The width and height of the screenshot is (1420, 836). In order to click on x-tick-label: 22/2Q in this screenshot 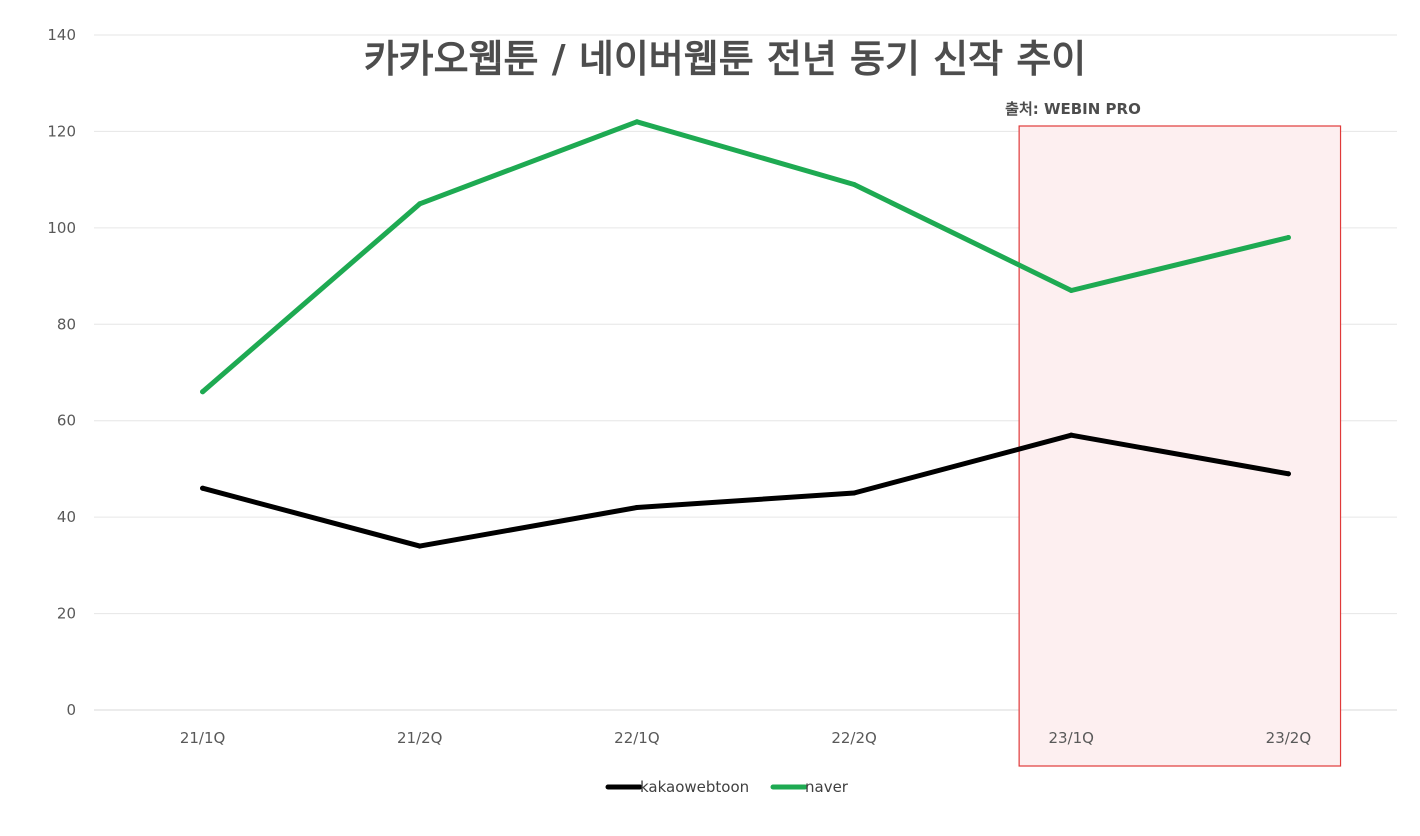, I will do `click(854, 738)`.